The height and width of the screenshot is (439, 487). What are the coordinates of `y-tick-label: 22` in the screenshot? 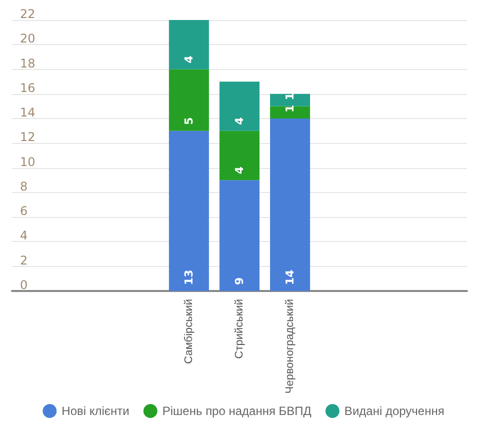 It's located at (28, 14).